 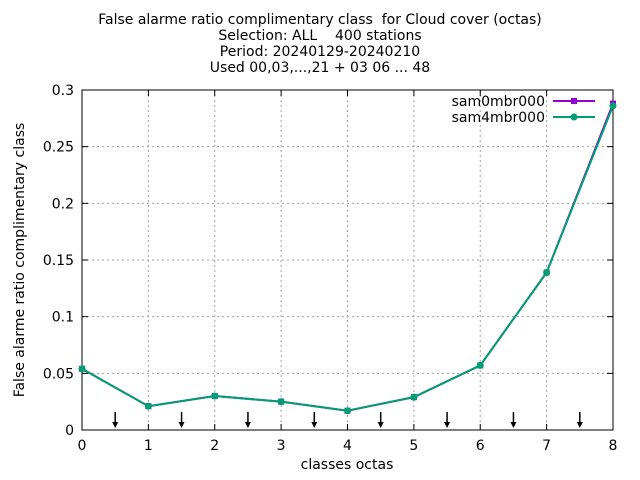 I want to click on x-axis-label: classes octas, so click(x=347, y=465).